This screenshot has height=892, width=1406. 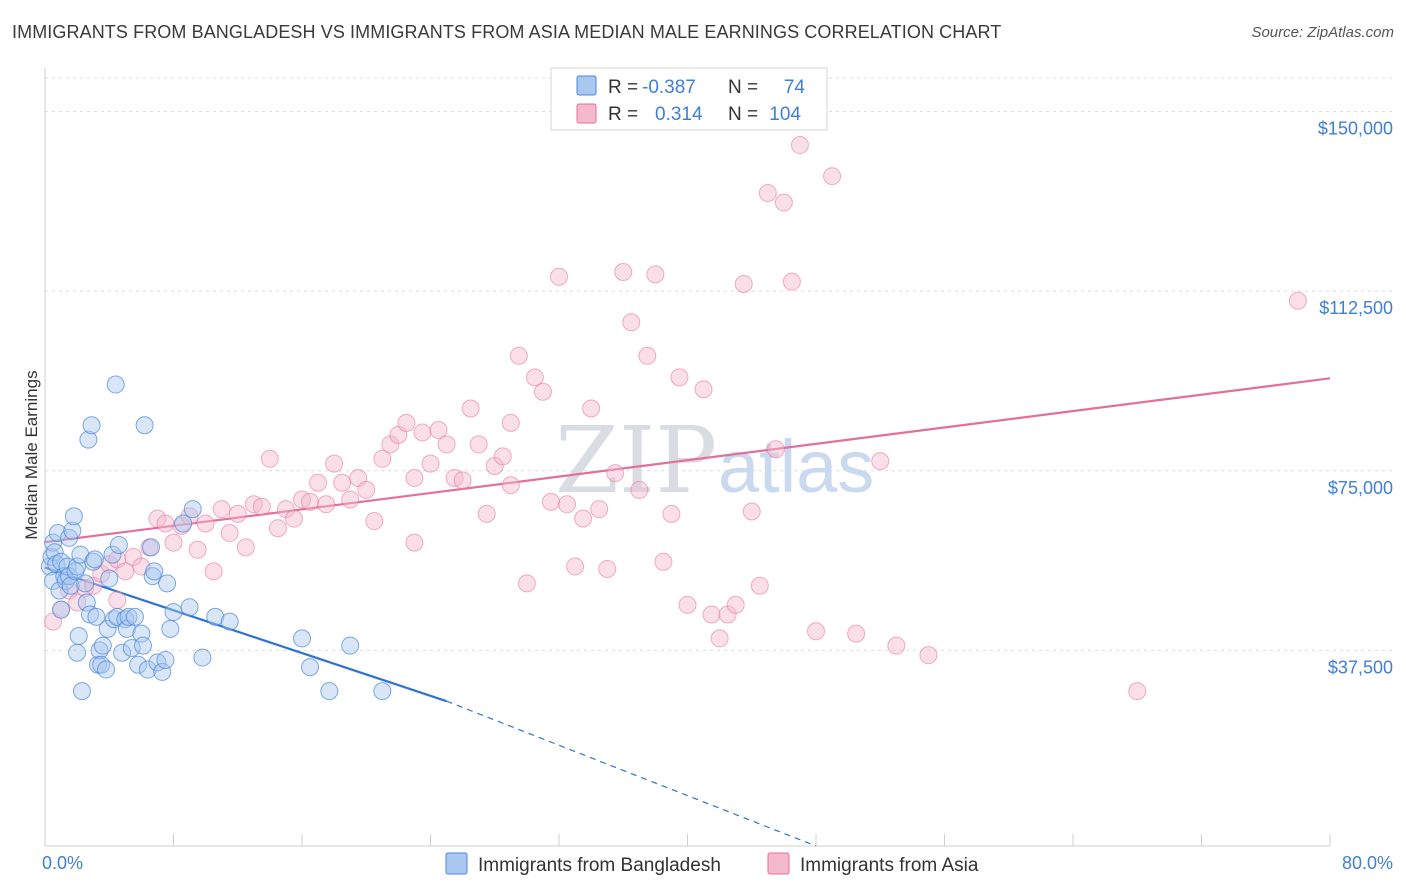 I want to click on legend-r-value-2: 0.314, so click(x=679, y=114).